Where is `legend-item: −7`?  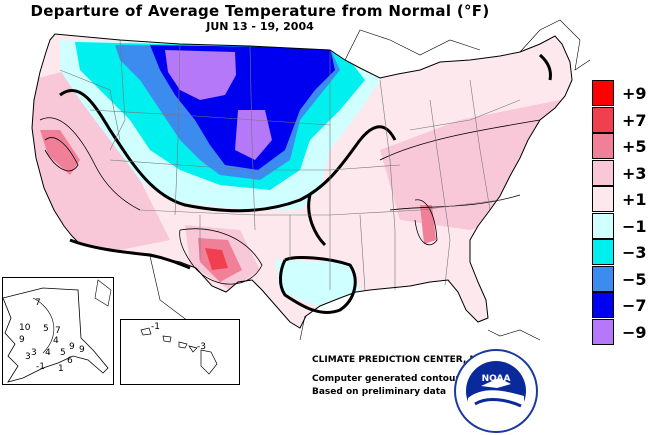 legend-item: −7 is located at coordinates (622, 305).